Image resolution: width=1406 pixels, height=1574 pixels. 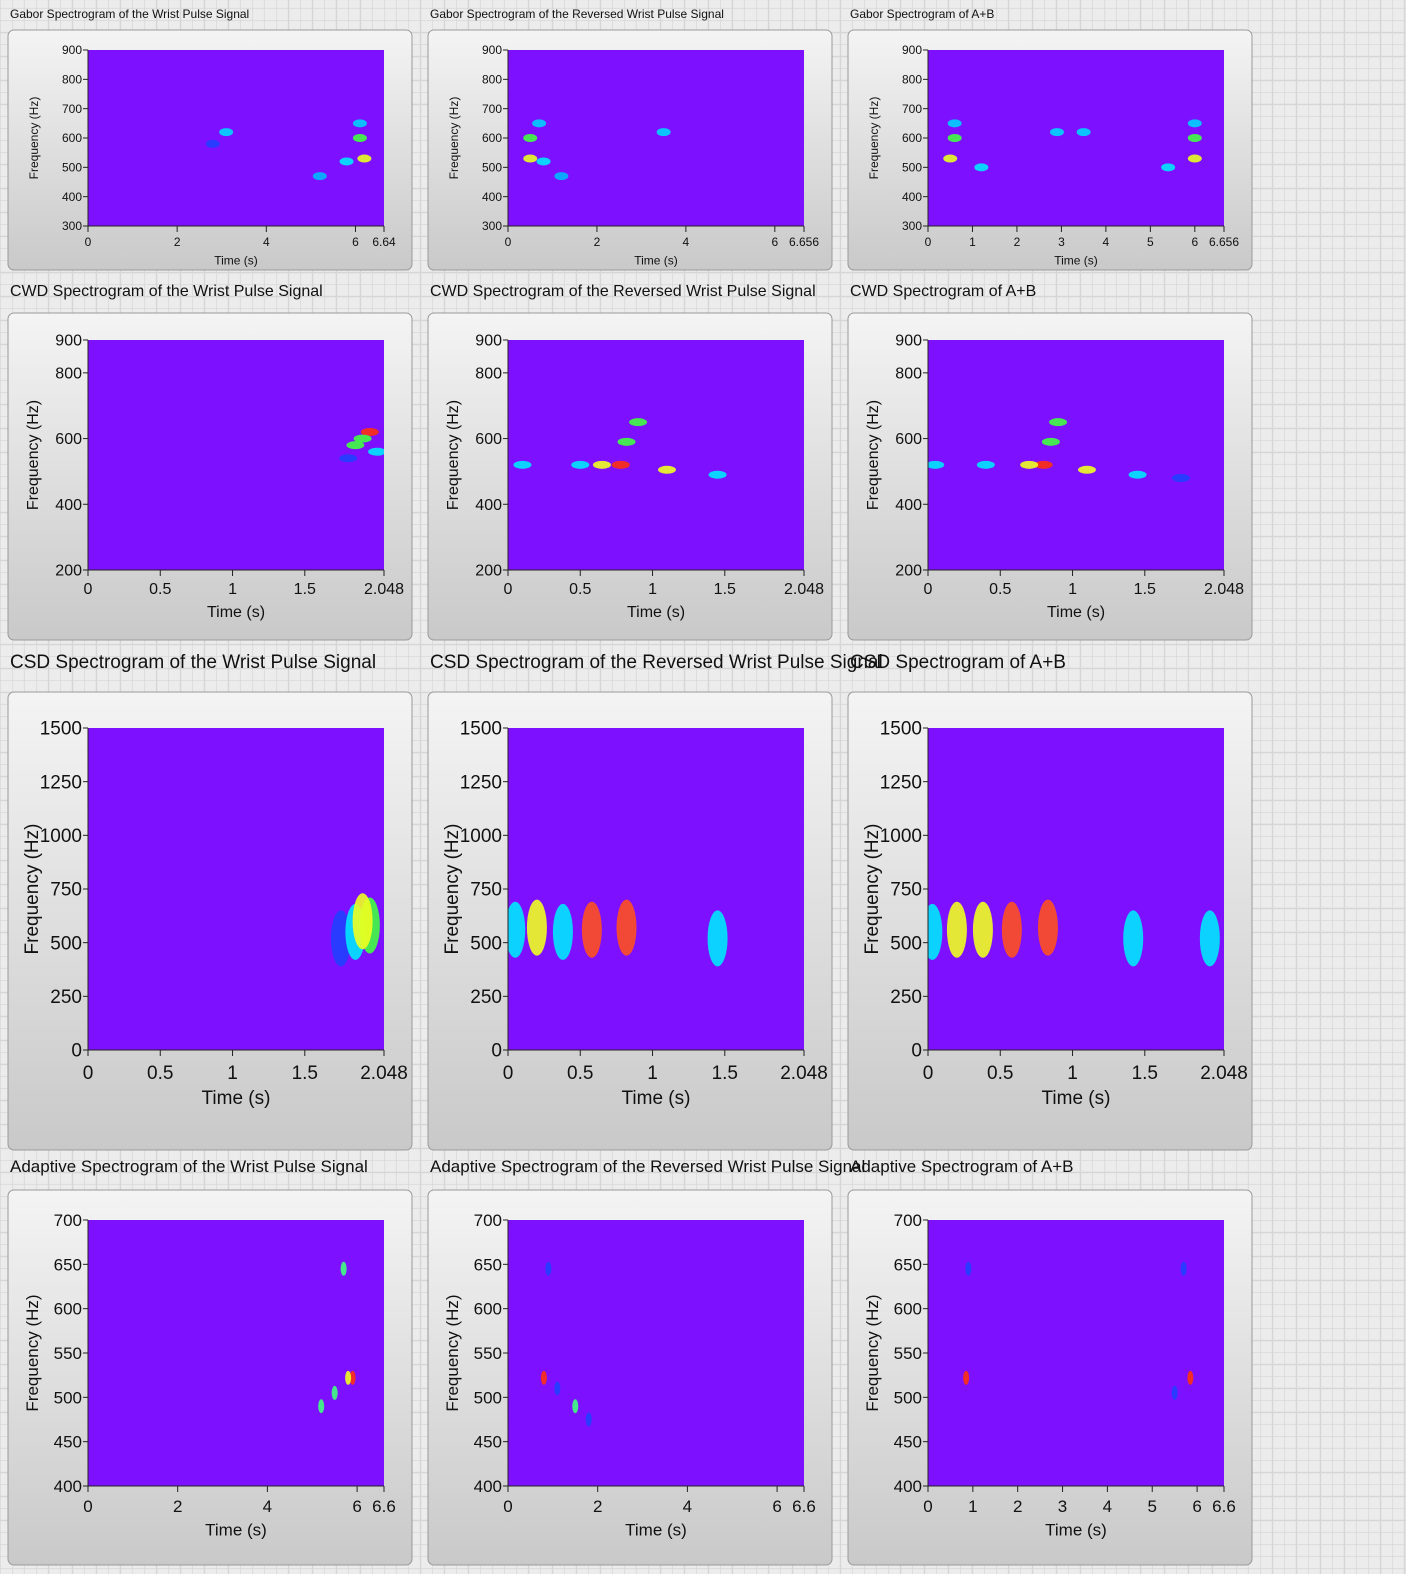 What do you see at coordinates (958, 662) in the screenshot?
I see `panel-title: CSD Spectrogram of A+B` at bounding box center [958, 662].